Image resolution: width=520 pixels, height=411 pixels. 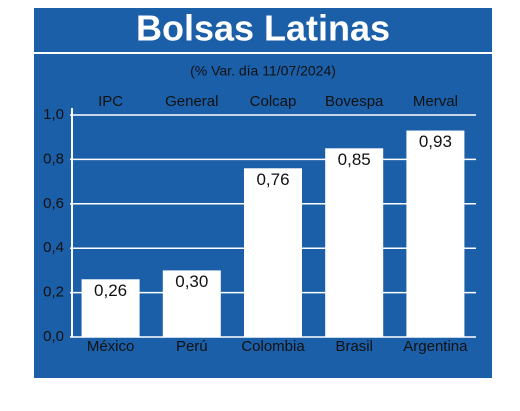 What do you see at coordinates (435, 346) in the screenshot?
I see `x-tick-label: Argentina` at bounding box center [435, 346].